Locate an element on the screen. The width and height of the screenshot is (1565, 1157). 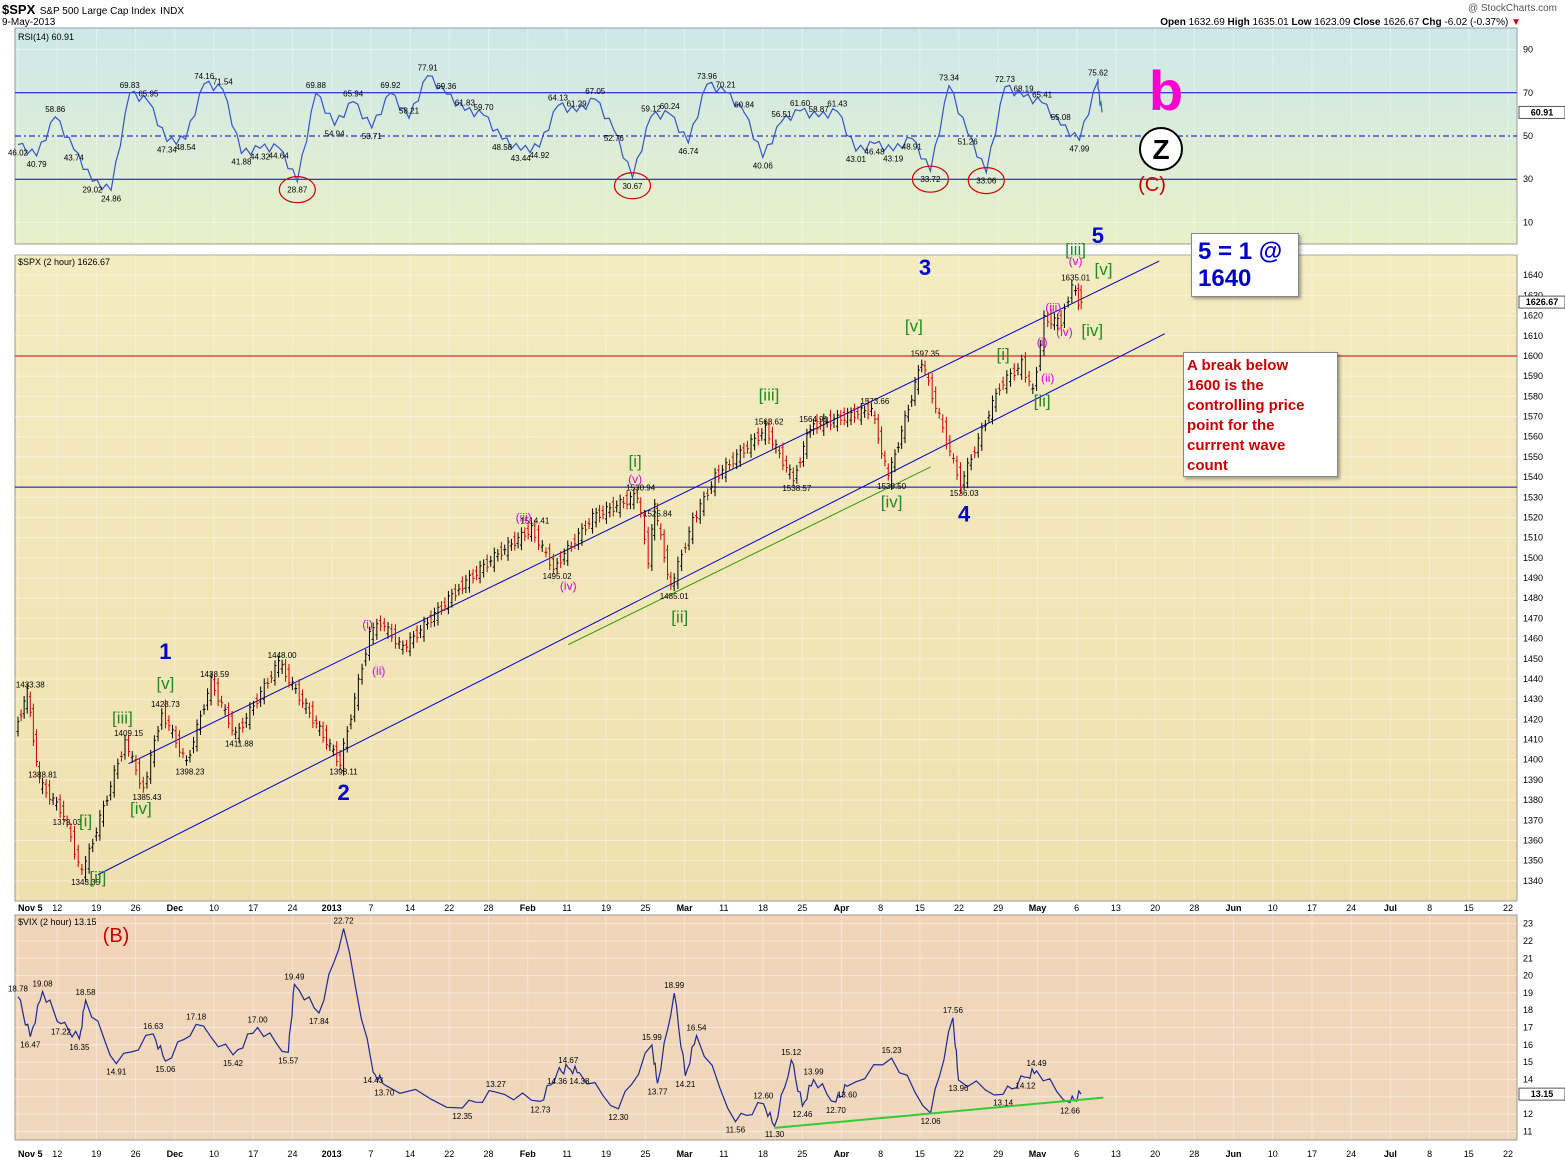
x-tick-label-vix: Apr is located at coordinates (842, 1153).